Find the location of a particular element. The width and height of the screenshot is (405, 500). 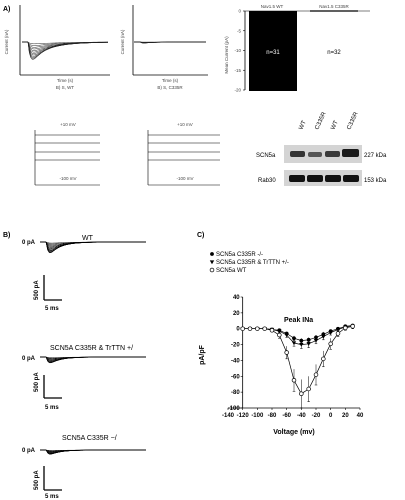

chart-xtick-label: 20 is located at coordinates (345, 416).